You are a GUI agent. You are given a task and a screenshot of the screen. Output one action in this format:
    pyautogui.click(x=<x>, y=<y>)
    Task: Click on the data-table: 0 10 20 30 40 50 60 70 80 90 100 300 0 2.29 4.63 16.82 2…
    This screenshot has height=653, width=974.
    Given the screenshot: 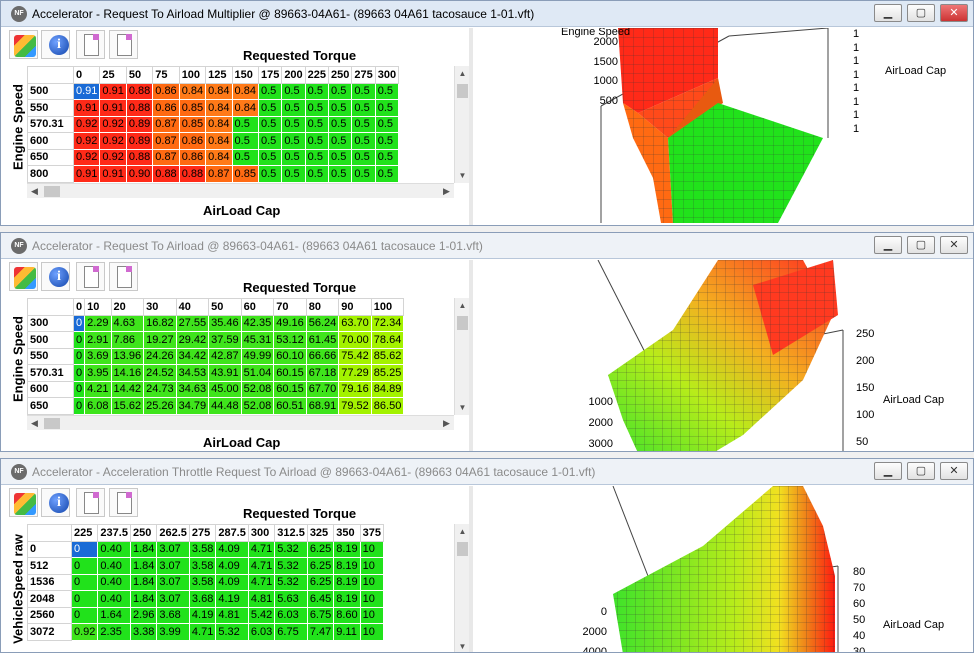 What is the action you would take?
    pyautogui.click(x=240, y=356)
    